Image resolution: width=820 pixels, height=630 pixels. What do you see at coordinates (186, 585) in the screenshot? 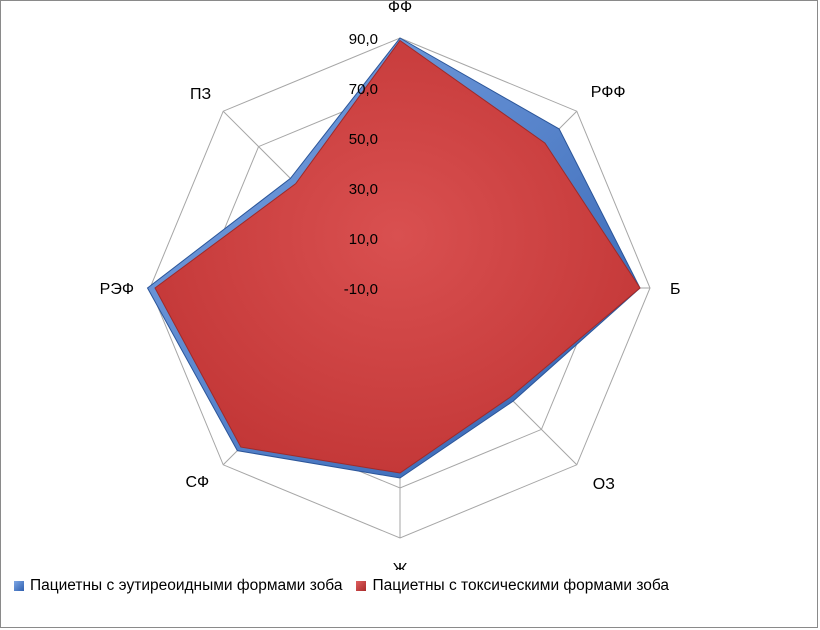
I see `legend-label-euthyroid: Пациетны с эутиреоидными формами зоба` at bounding box center [186, 585].